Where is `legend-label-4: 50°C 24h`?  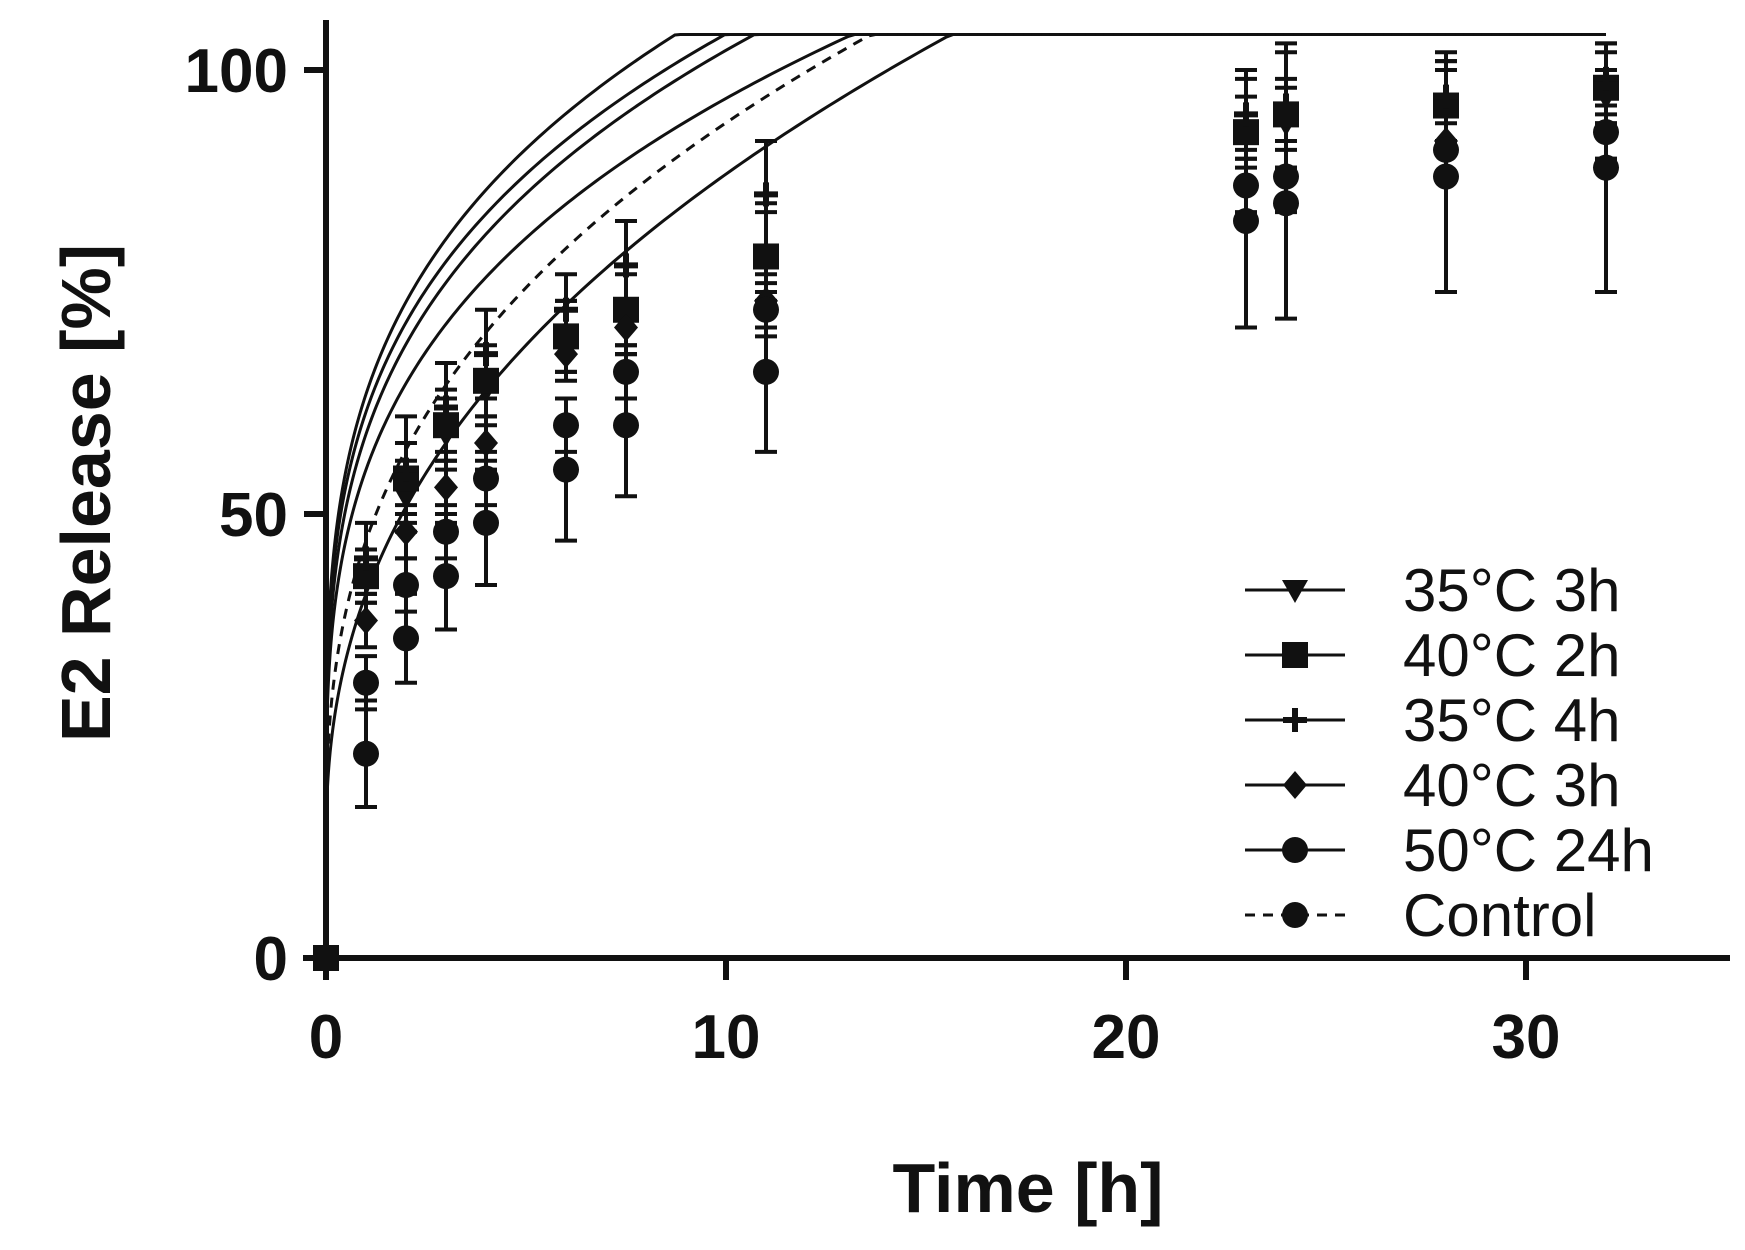
legend-label-4: 50°C 24h is located at coordinates (1528, 850).